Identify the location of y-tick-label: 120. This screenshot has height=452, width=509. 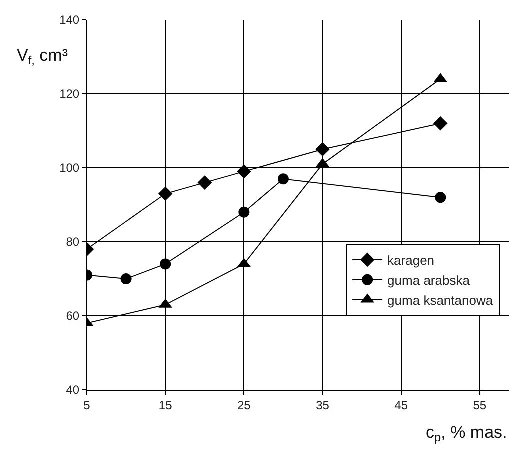
(70, 94).